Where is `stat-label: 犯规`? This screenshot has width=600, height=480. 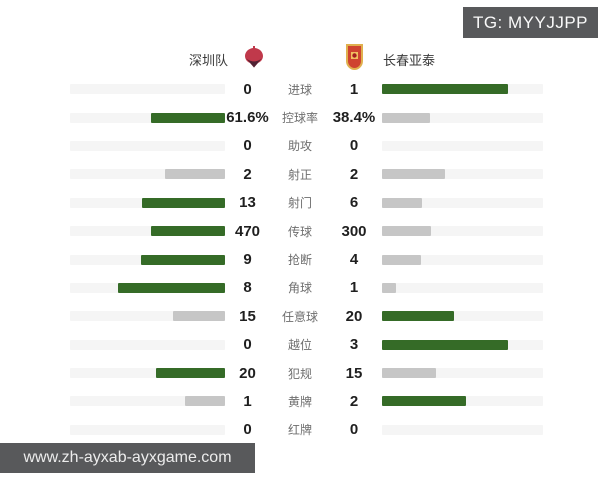 stat-label: 犯规 is located at coordinates (299, 373).